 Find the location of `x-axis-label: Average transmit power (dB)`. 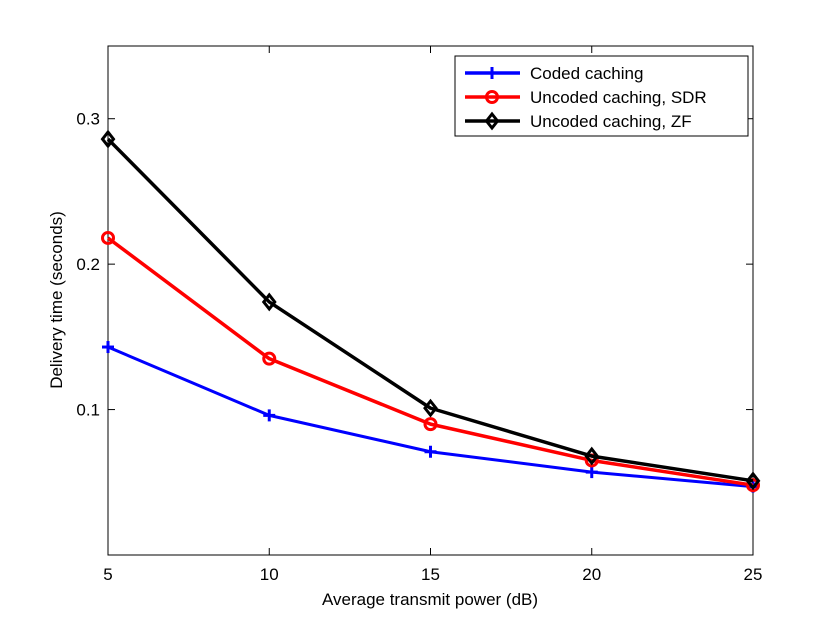

x-axis-label: Average transmit power (dB) is located at coordinates (430, 599).